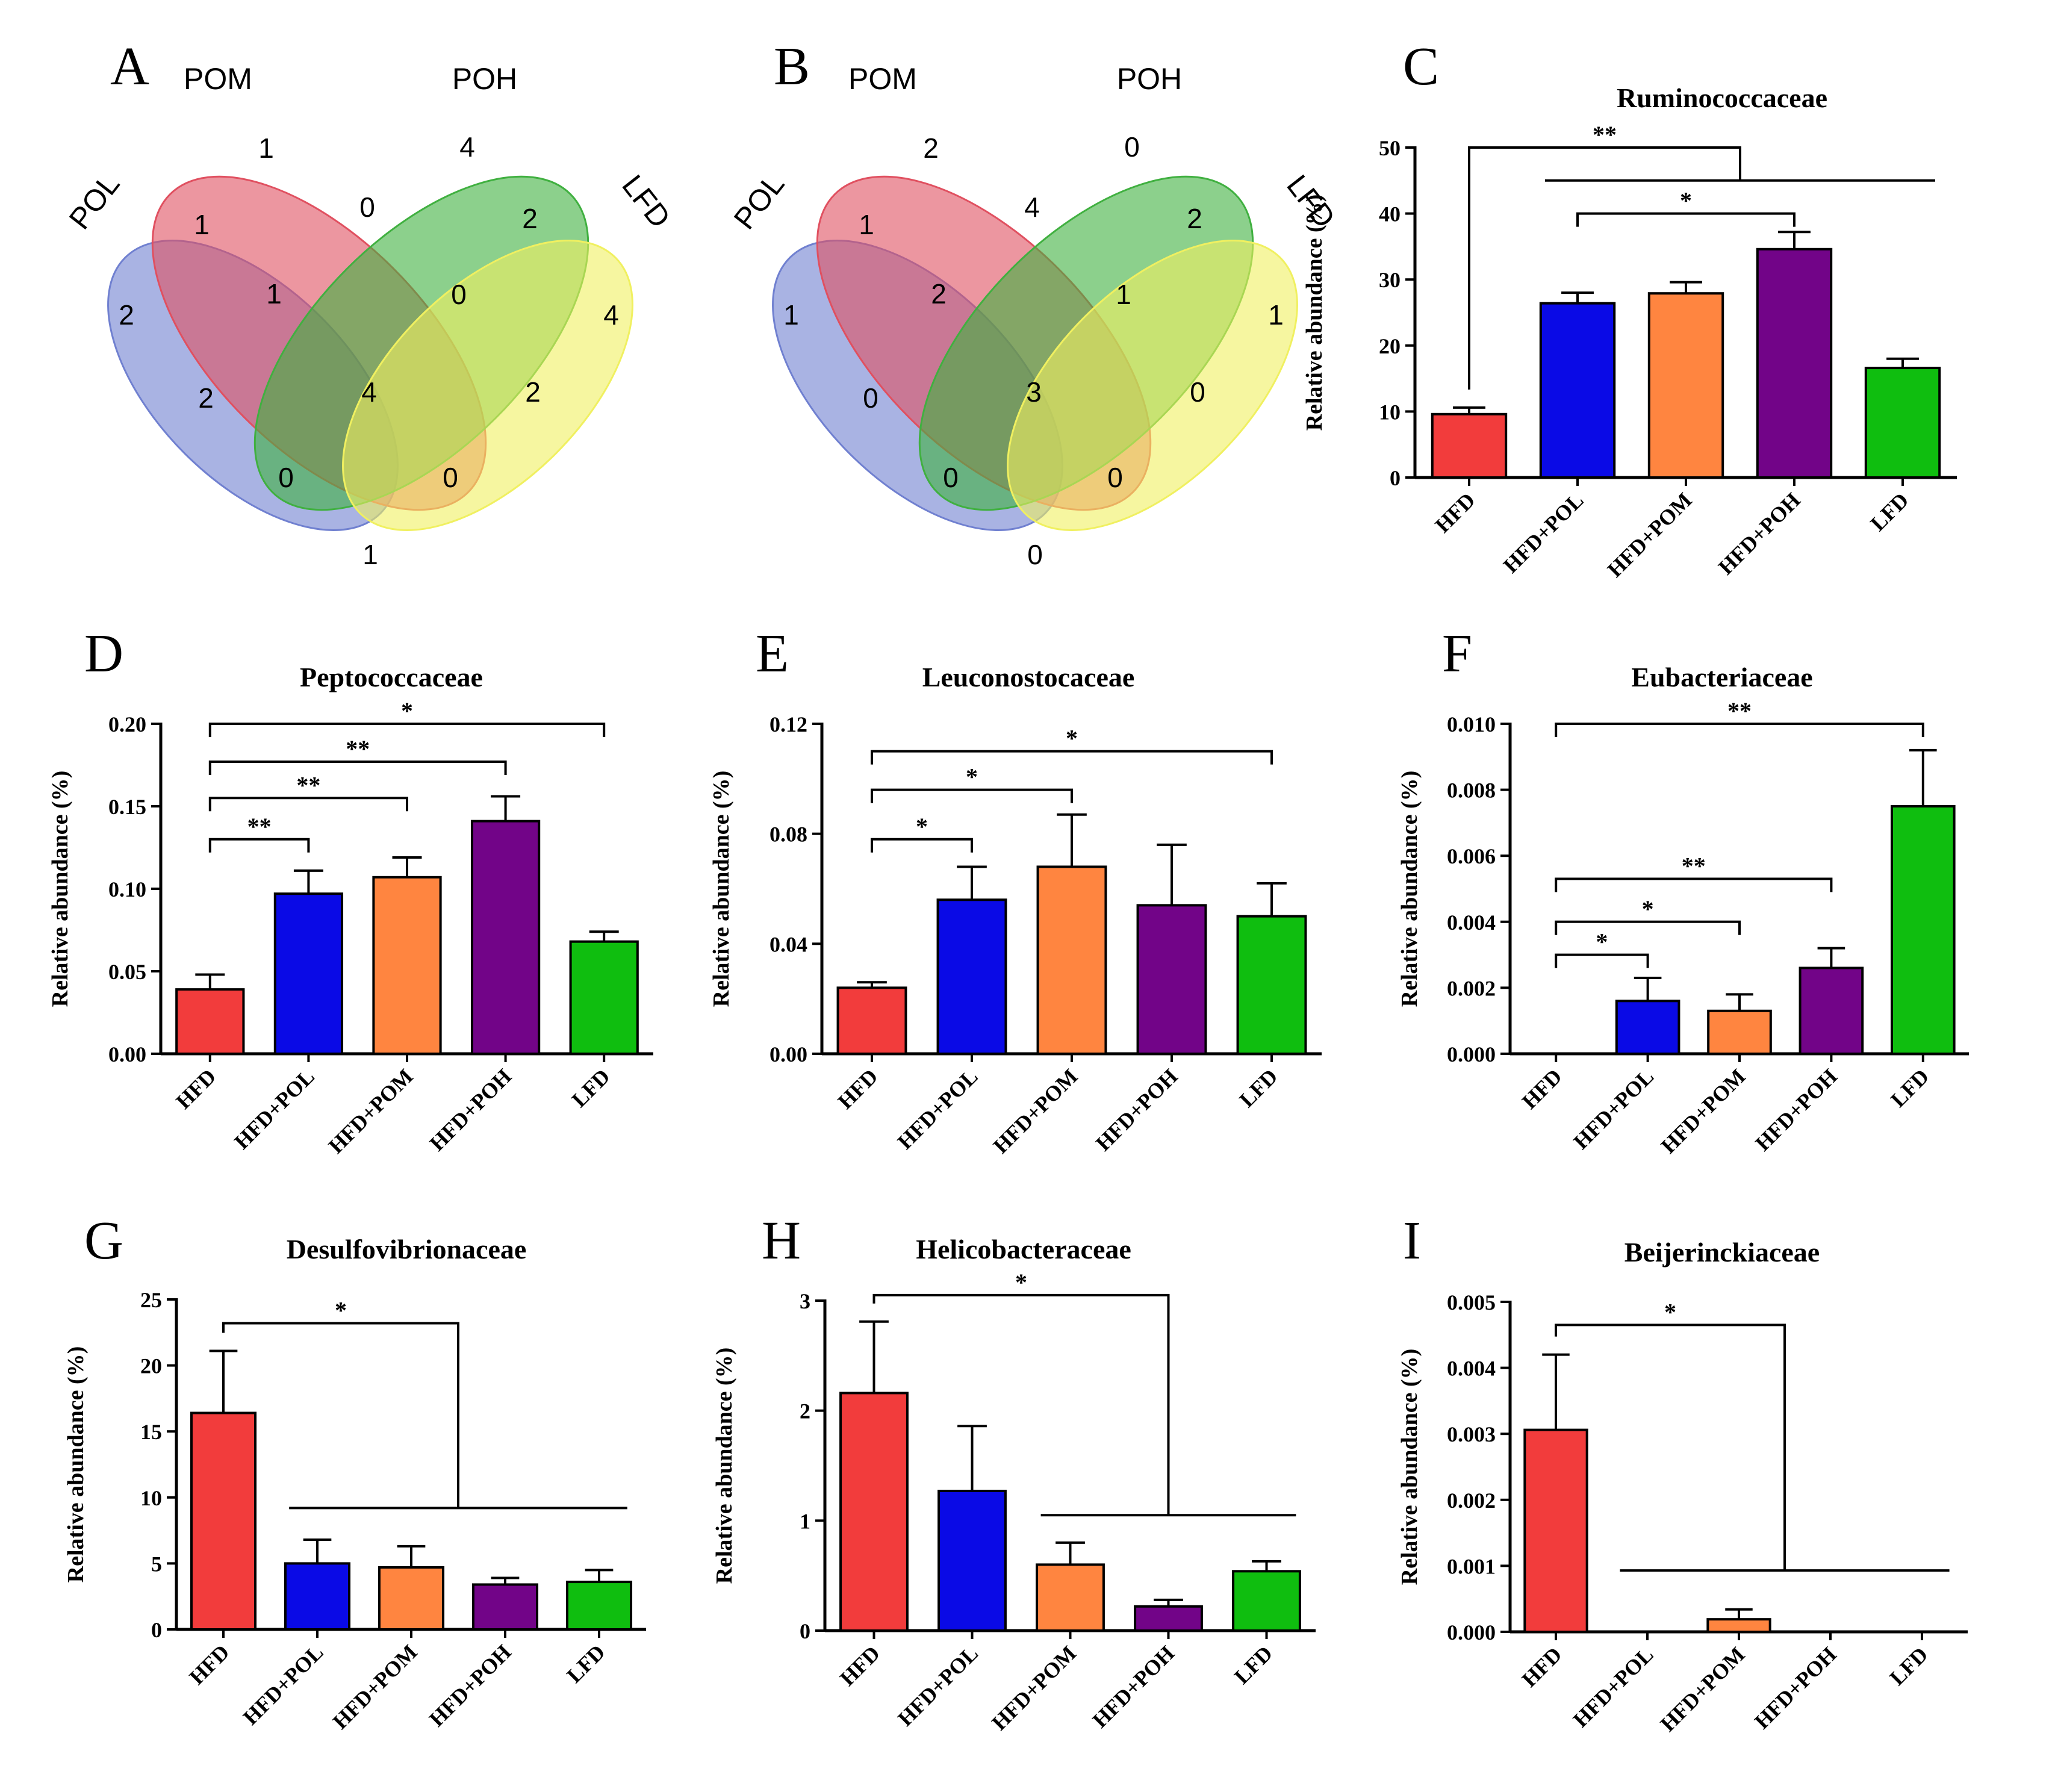 The height and width of the screenshot is (1792, 2052). What do you see at coordinates (1457, 654) in the screenshot?
I see `panel-letter-f: F` at bounding box center [1457, 654].